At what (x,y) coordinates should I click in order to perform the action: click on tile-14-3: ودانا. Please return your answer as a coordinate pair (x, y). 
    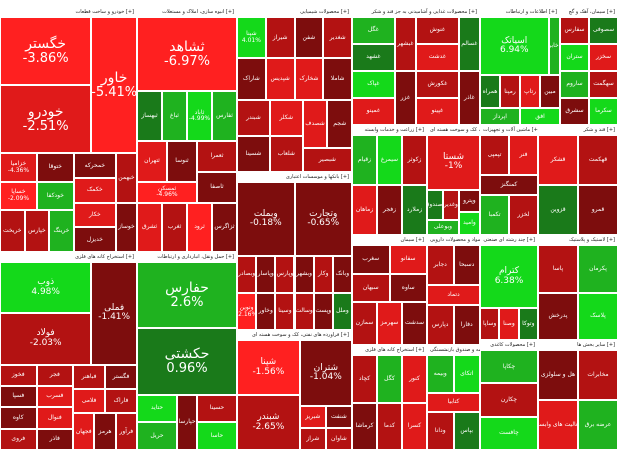
    Looking at the image, I should click on (440, 431).